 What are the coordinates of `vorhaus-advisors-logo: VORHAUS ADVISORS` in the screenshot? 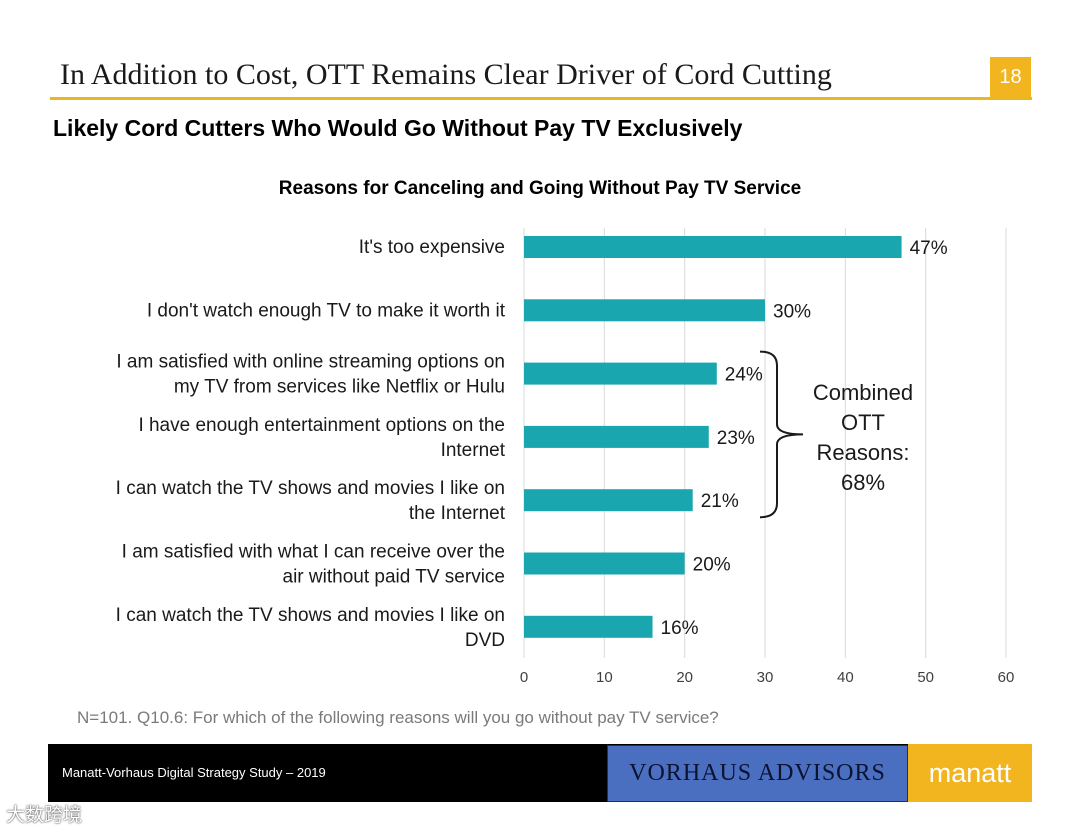 It's located at (757, 773).